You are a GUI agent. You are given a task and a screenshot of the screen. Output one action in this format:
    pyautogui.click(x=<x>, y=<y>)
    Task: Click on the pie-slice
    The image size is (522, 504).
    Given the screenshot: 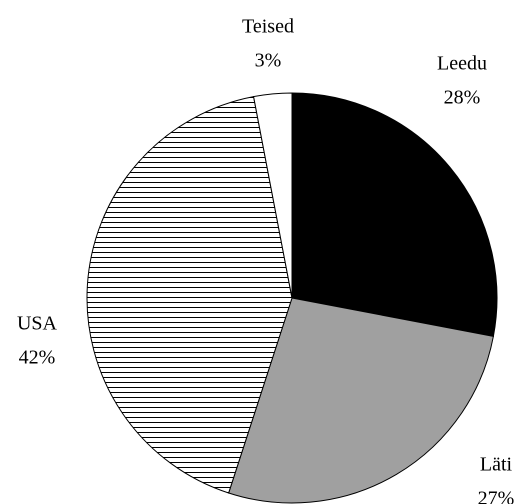 What is the action you would take?
    pyautogui.click(x=273, y=195)
    